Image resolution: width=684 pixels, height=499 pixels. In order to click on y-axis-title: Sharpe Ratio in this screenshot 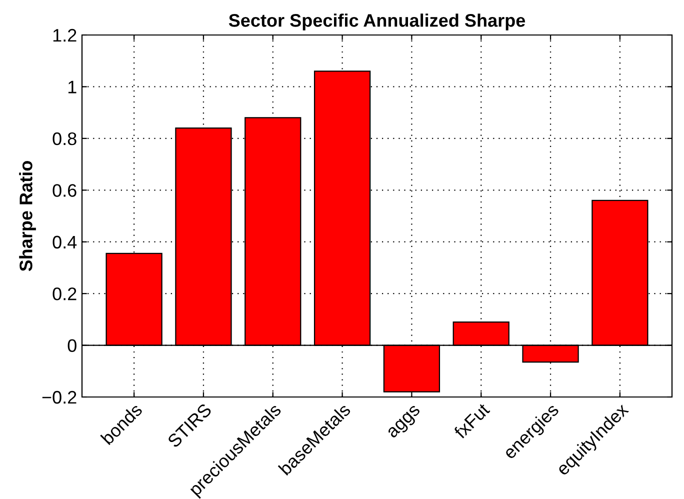, I will do `click(27, 216)`.